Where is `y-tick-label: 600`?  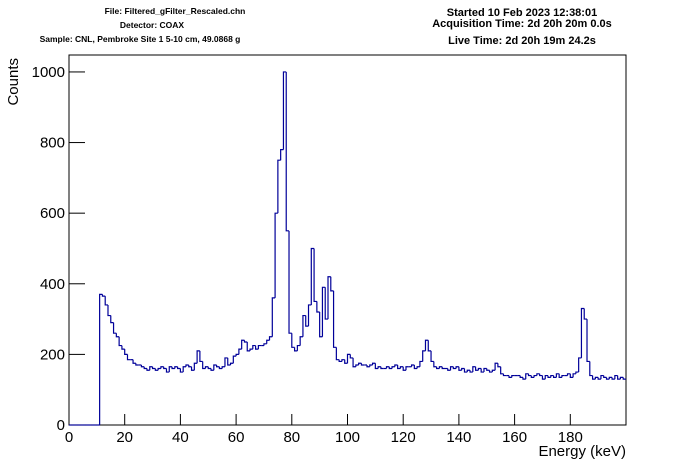
y-tick-label: 600 is located at coordinates (52, 213).